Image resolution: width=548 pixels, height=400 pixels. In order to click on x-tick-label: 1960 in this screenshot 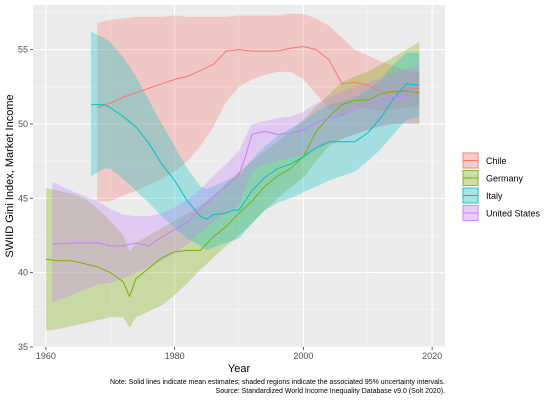, I will do `click(46, 356)`.